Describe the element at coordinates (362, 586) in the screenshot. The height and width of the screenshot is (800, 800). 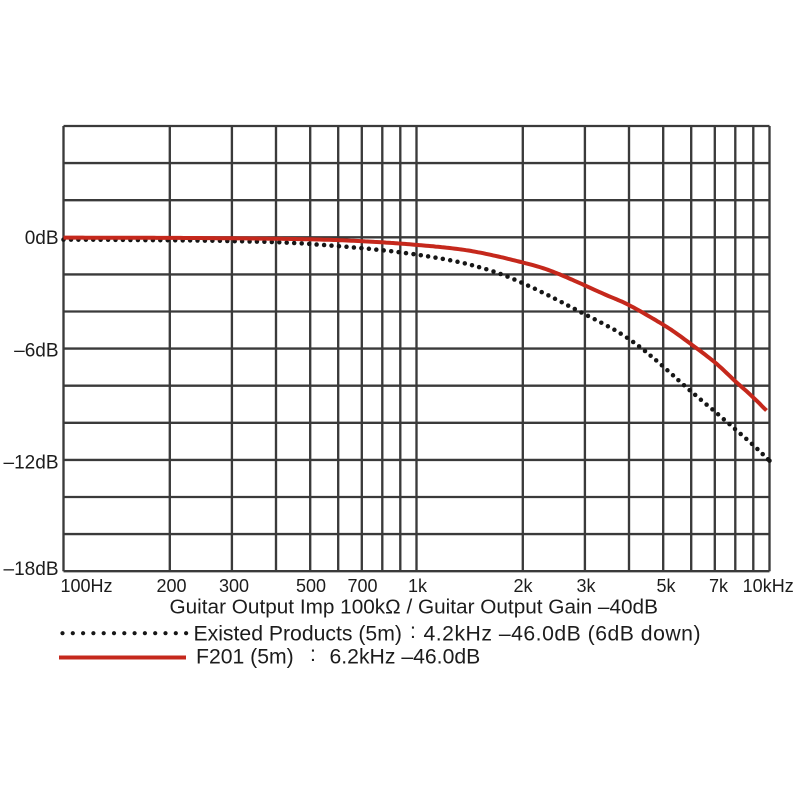
I see `svg-text: 700` at that location.